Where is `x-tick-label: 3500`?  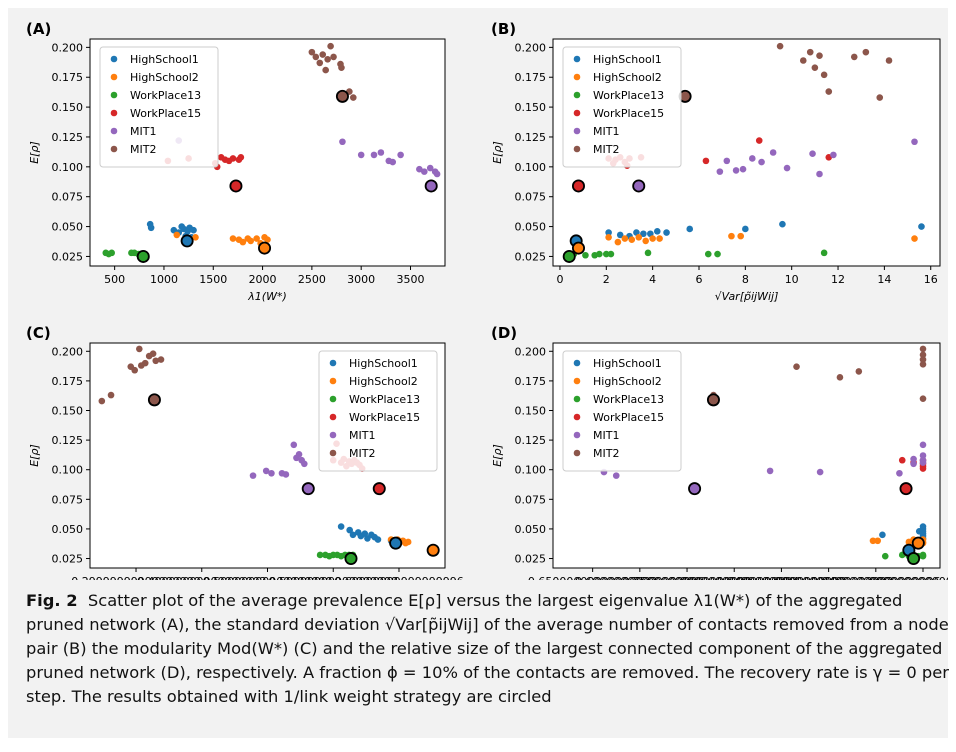 x-tick-label: 3500 is located at coordinates (410, 279).